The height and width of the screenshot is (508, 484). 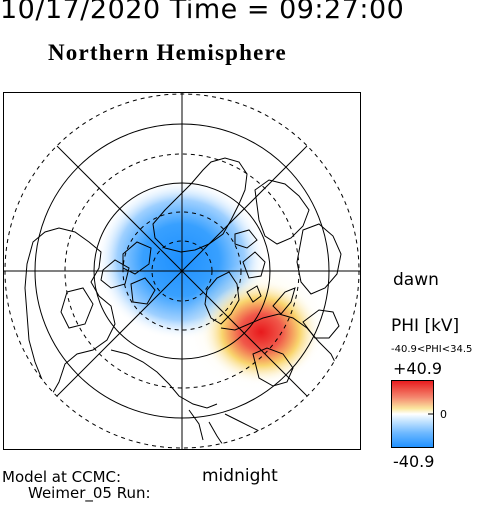 I want to click on midnight-label: midnight, so click(x=240, y=476).